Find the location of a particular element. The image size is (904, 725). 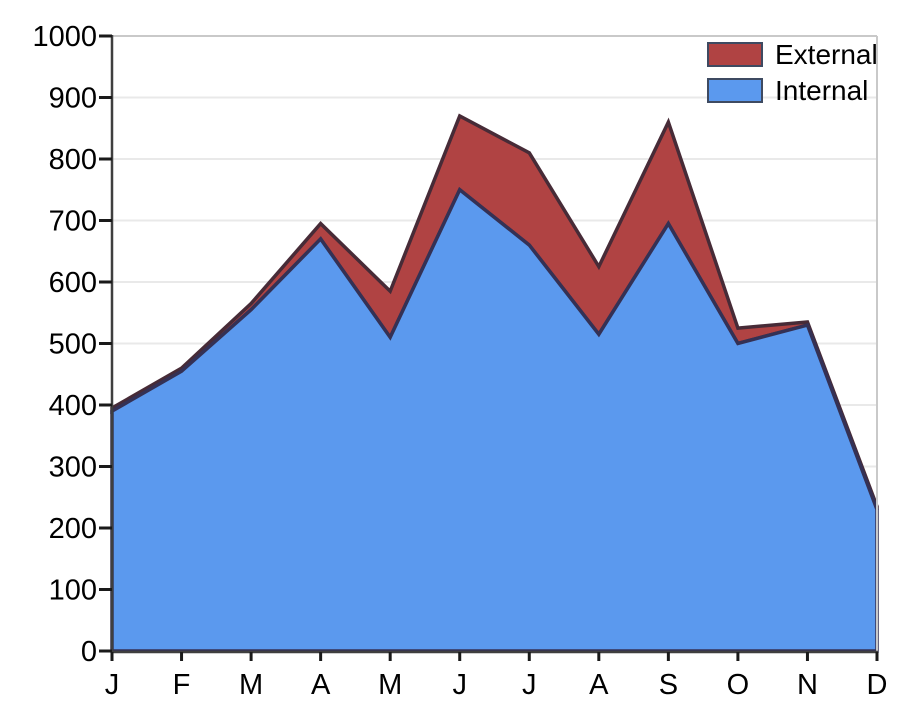

y-axis-tick-label: 600 is located at coordinates (73, 283).